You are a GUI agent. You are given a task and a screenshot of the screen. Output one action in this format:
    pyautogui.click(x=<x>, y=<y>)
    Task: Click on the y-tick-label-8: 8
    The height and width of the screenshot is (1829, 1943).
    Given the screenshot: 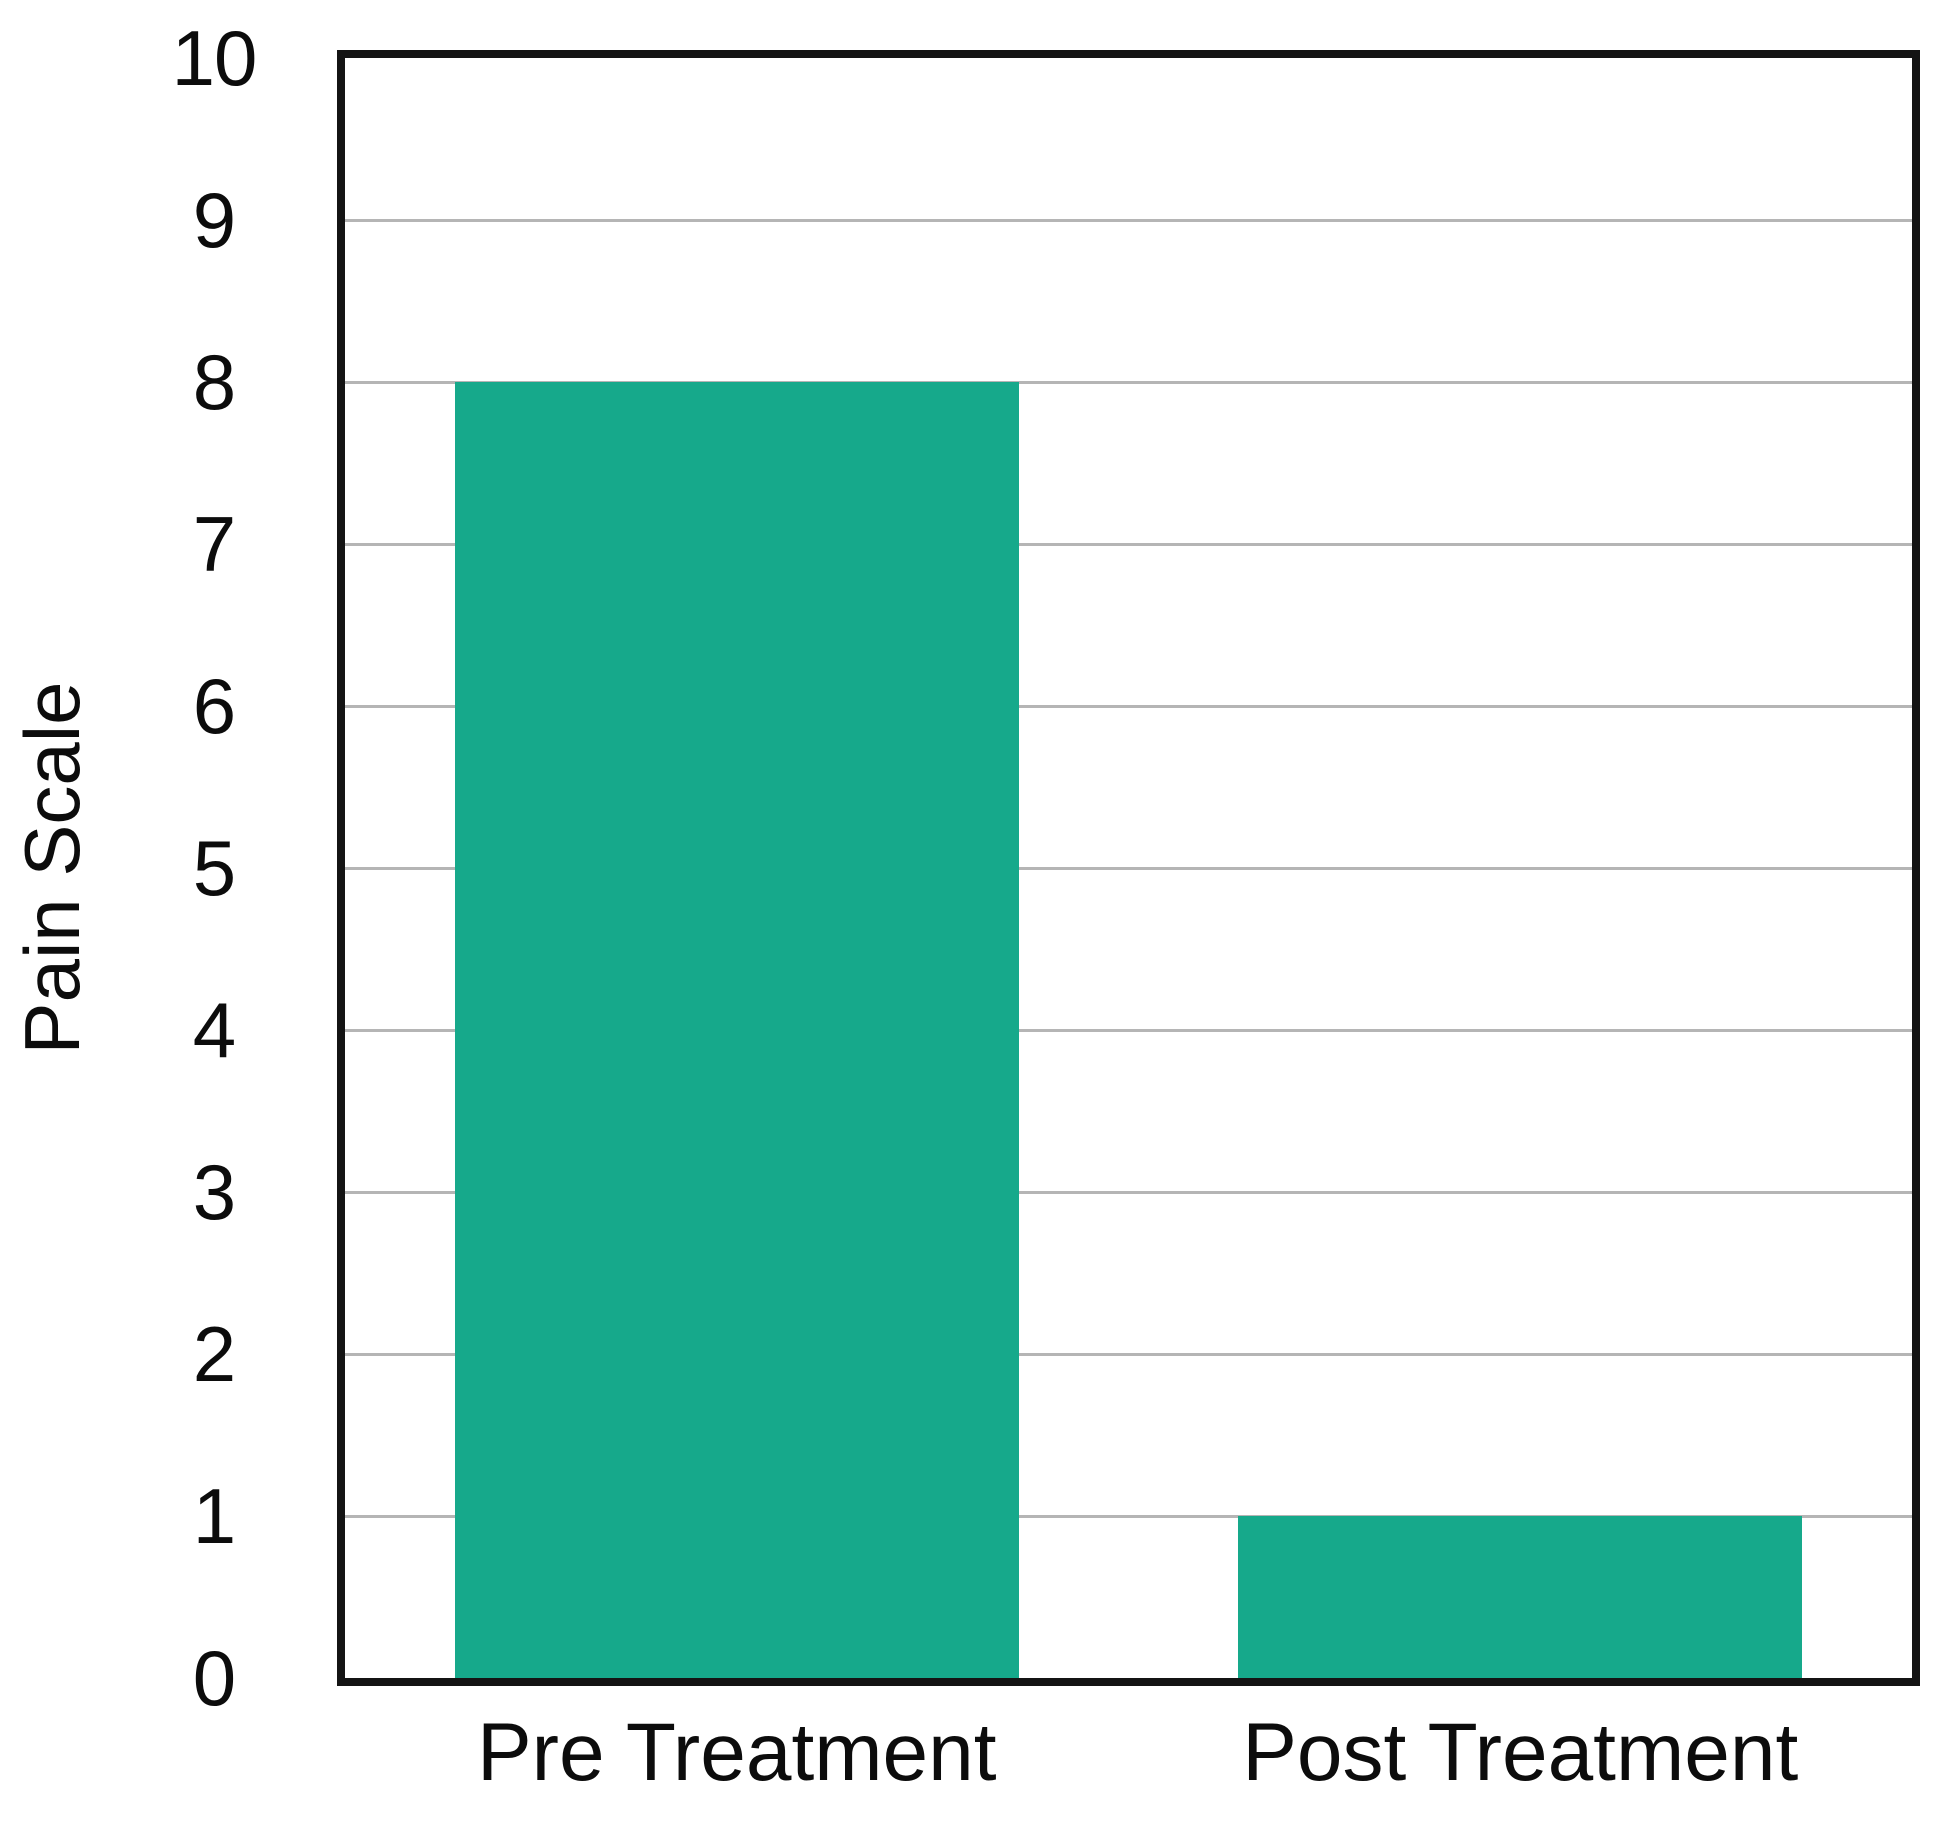 What is the action you would take?
    pyautogui.click(x=214, y=382)
    